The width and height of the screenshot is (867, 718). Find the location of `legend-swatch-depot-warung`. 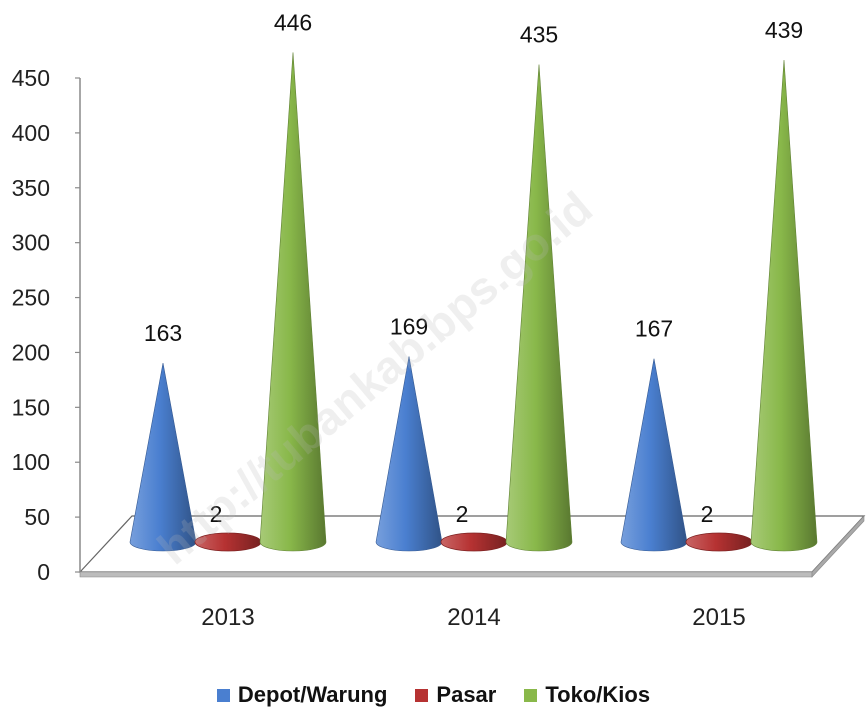

legend-swatch-depot-warung is located at coordinates (223, 695).